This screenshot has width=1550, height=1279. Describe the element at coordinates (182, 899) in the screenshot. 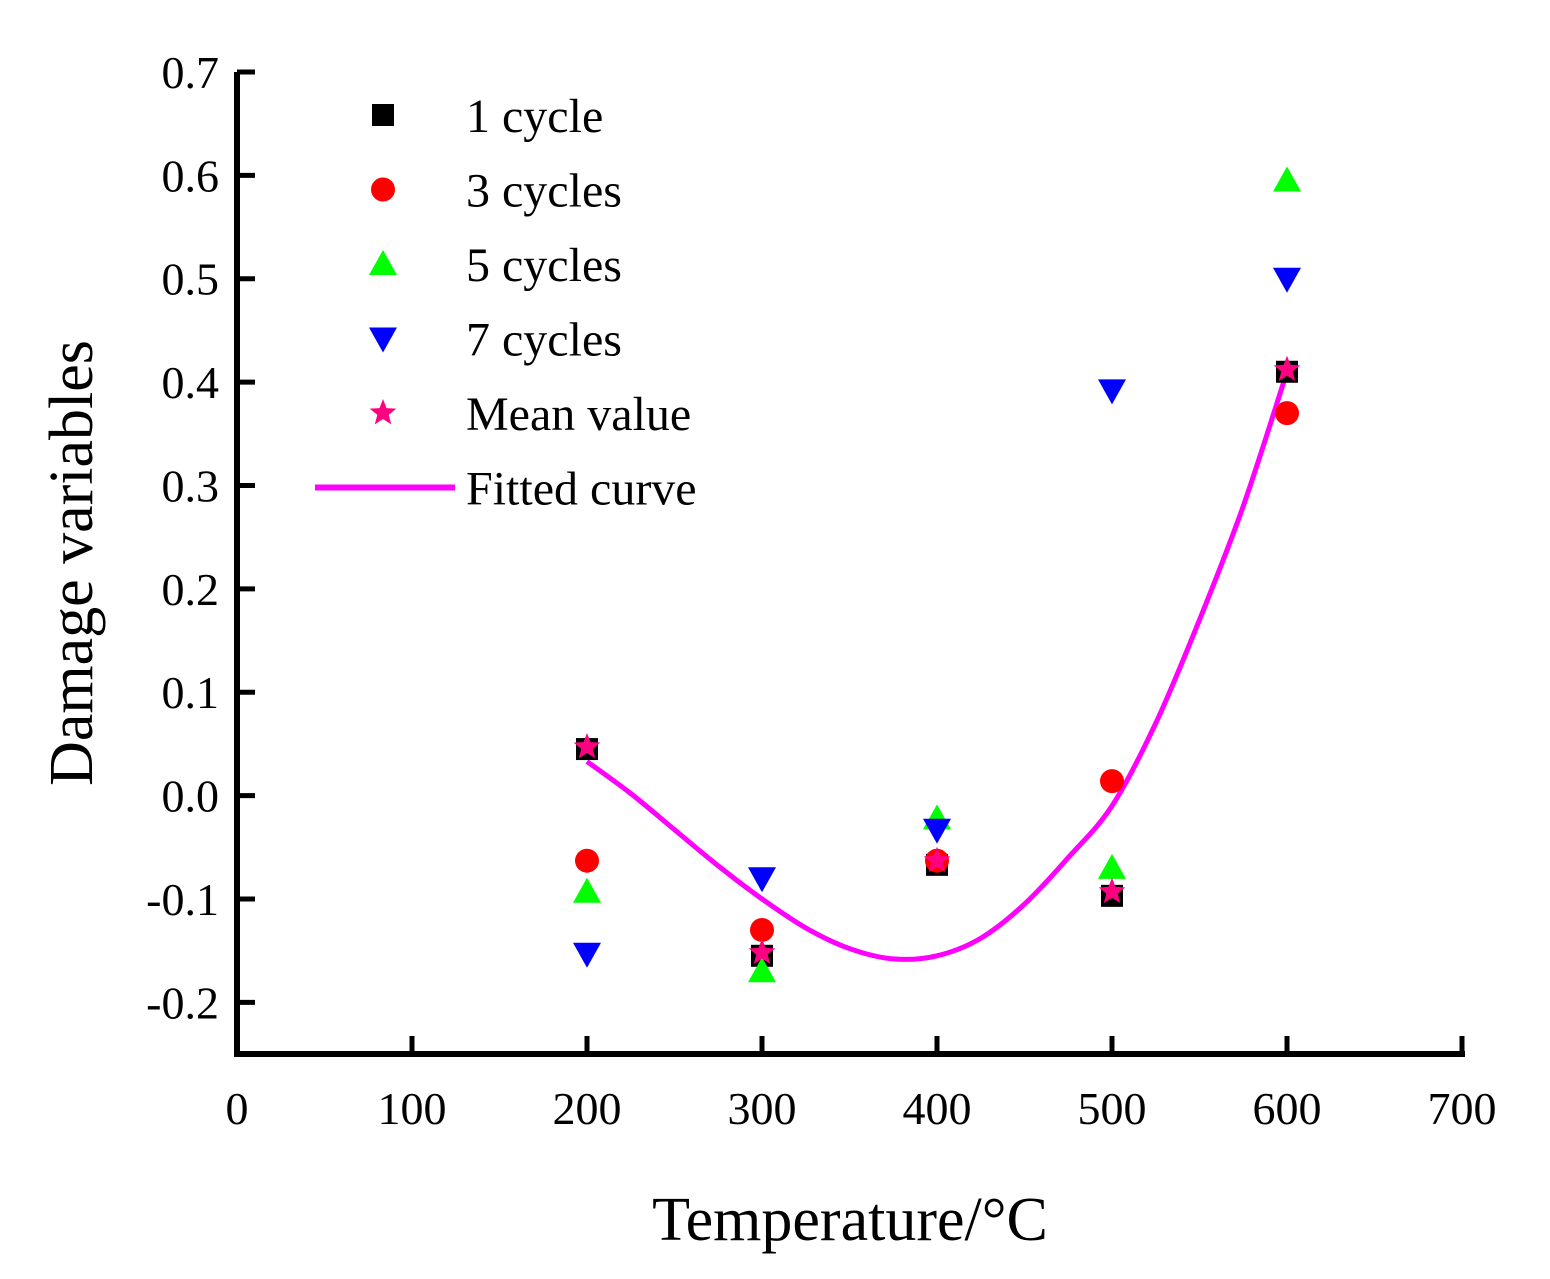

I see `y-tick-label: -0.1` at that location.